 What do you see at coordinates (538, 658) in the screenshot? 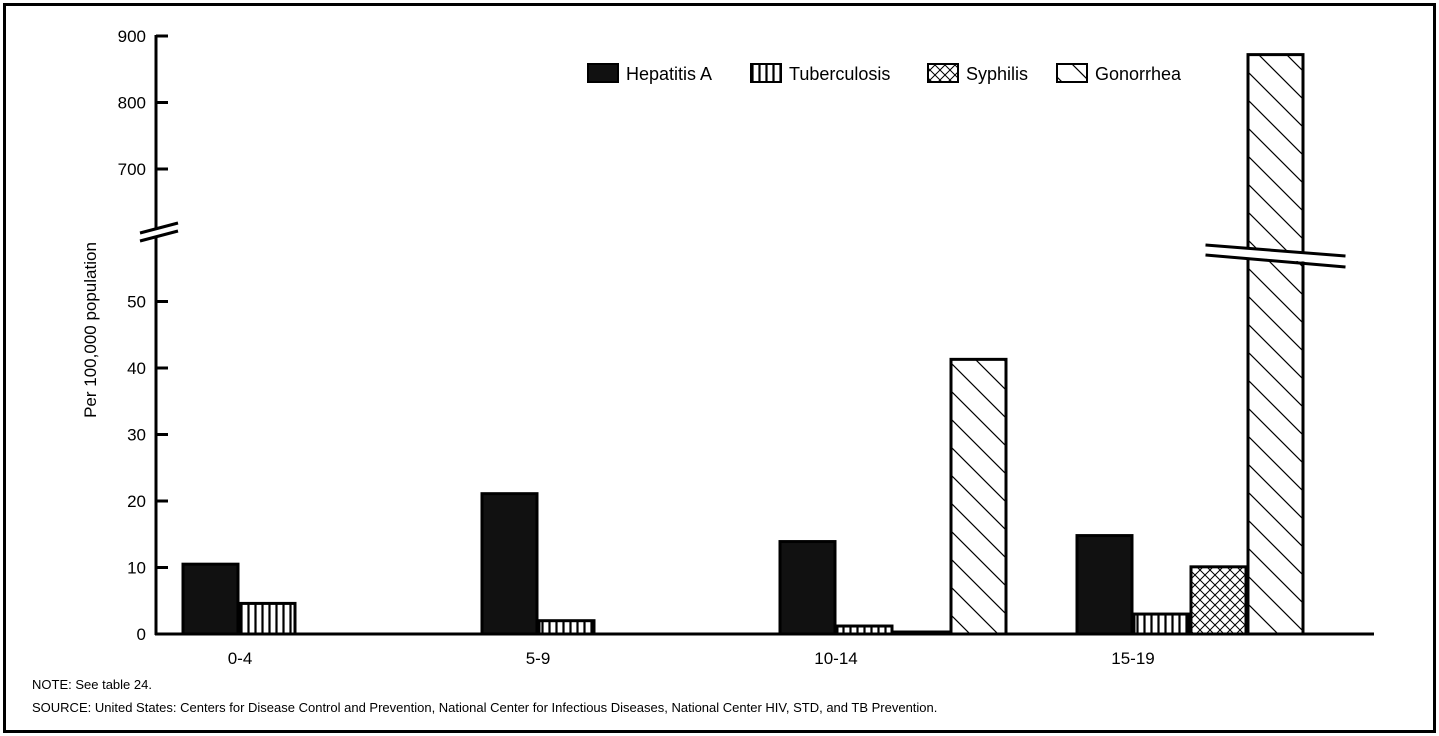
I see `x-tick-label: 5-9` at bounding box center [538, 658].